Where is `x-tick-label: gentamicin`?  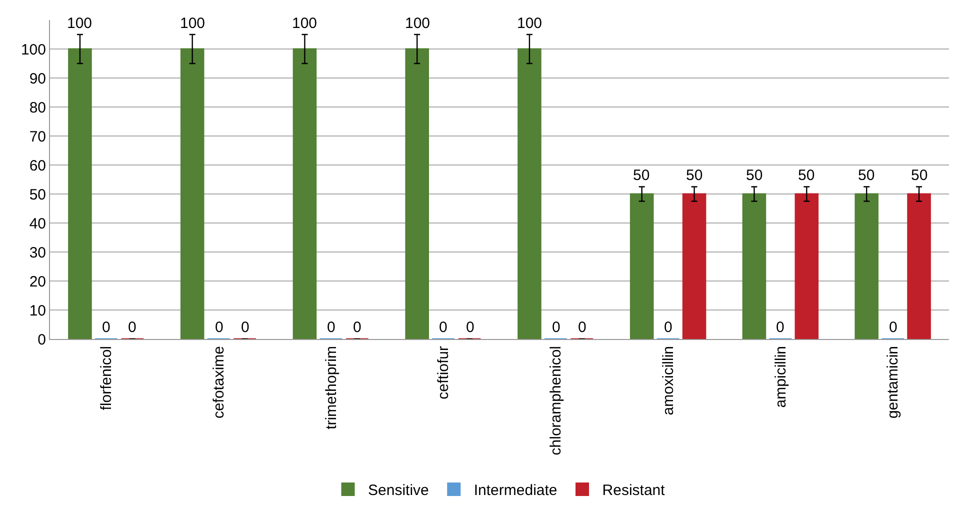
x-tick-label: gentamicin is located at coordinates (893, 382).